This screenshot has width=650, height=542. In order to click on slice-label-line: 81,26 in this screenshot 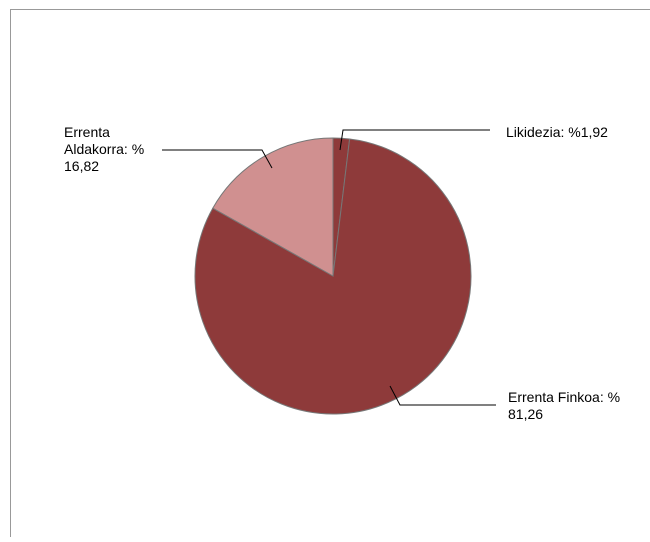, I will do `click(525, 414)`.